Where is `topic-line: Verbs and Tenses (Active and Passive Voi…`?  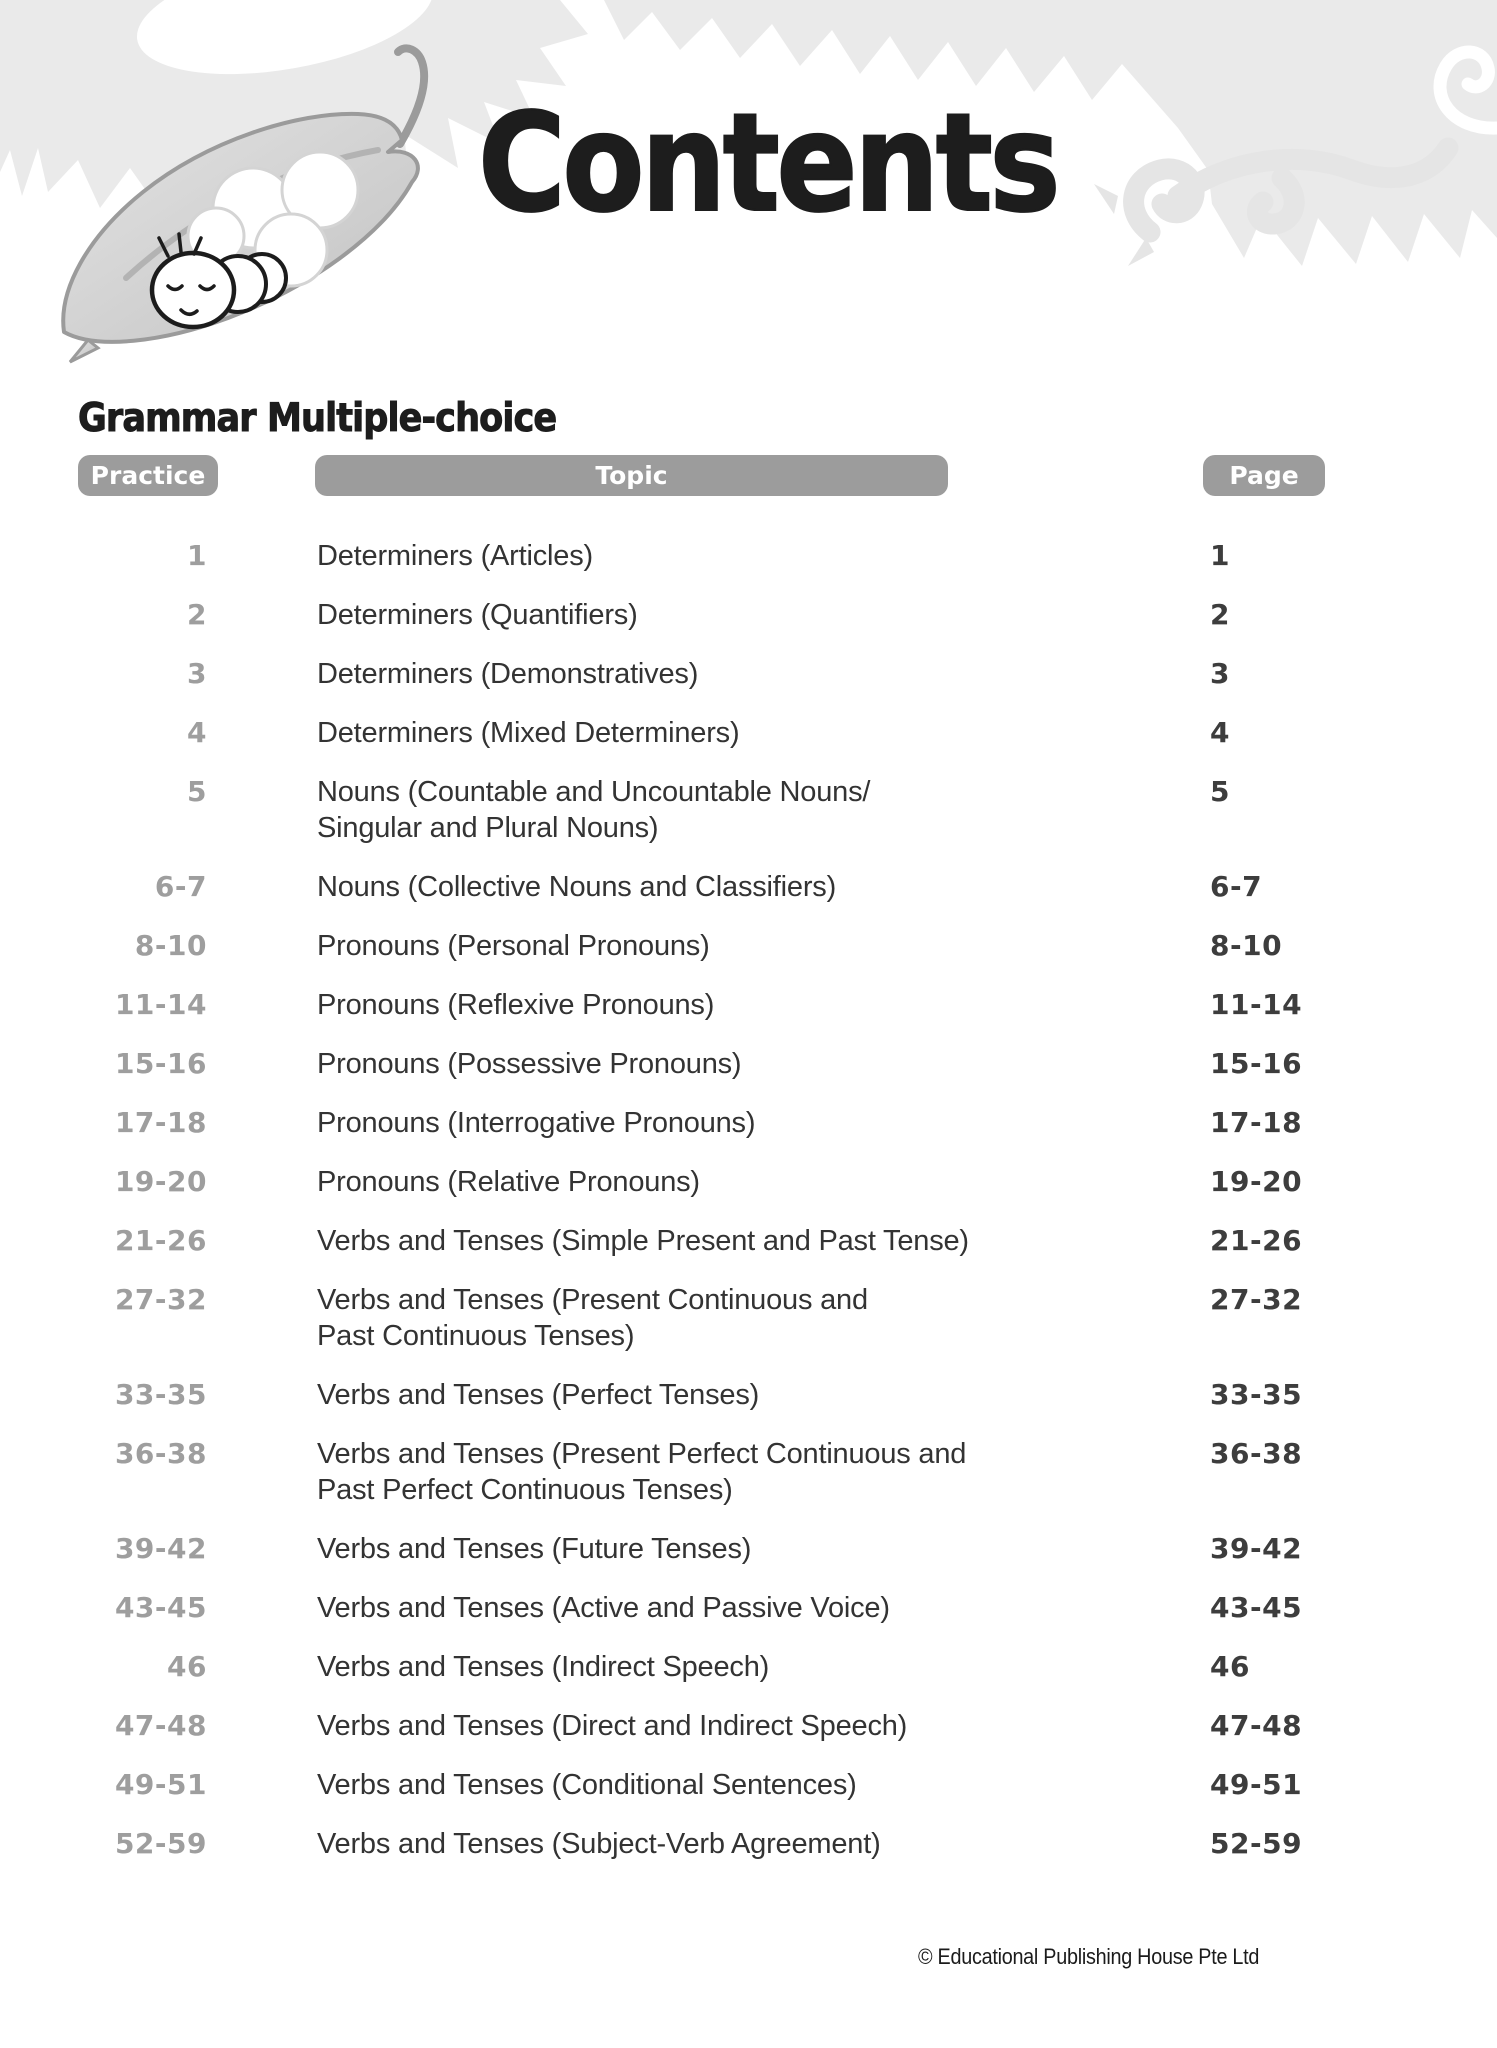 topic-line: Verbs and Tenses (Active and Passive Voi… is located at coordinates (603, 1608).